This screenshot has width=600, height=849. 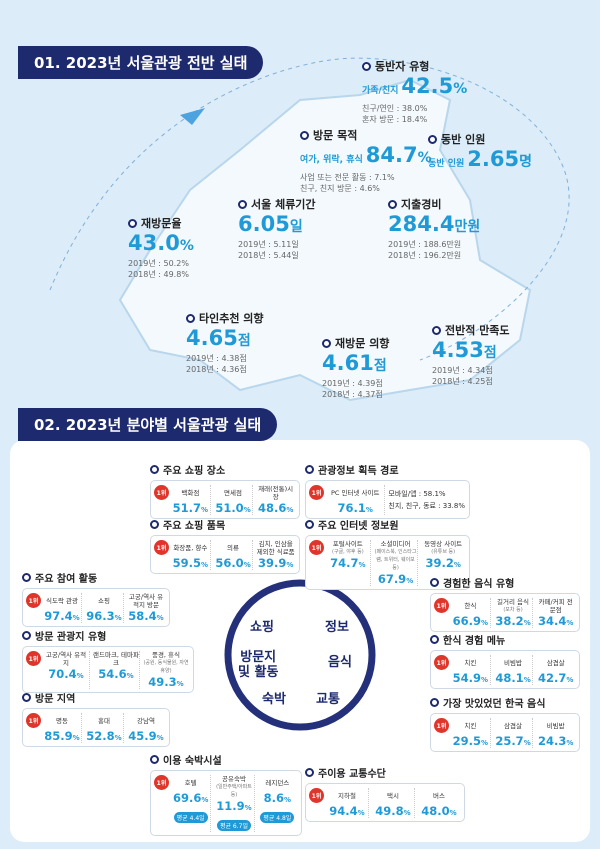 I want to click on stat-sub: 2019년 : 188.6만원, so click(x=425, y=244).